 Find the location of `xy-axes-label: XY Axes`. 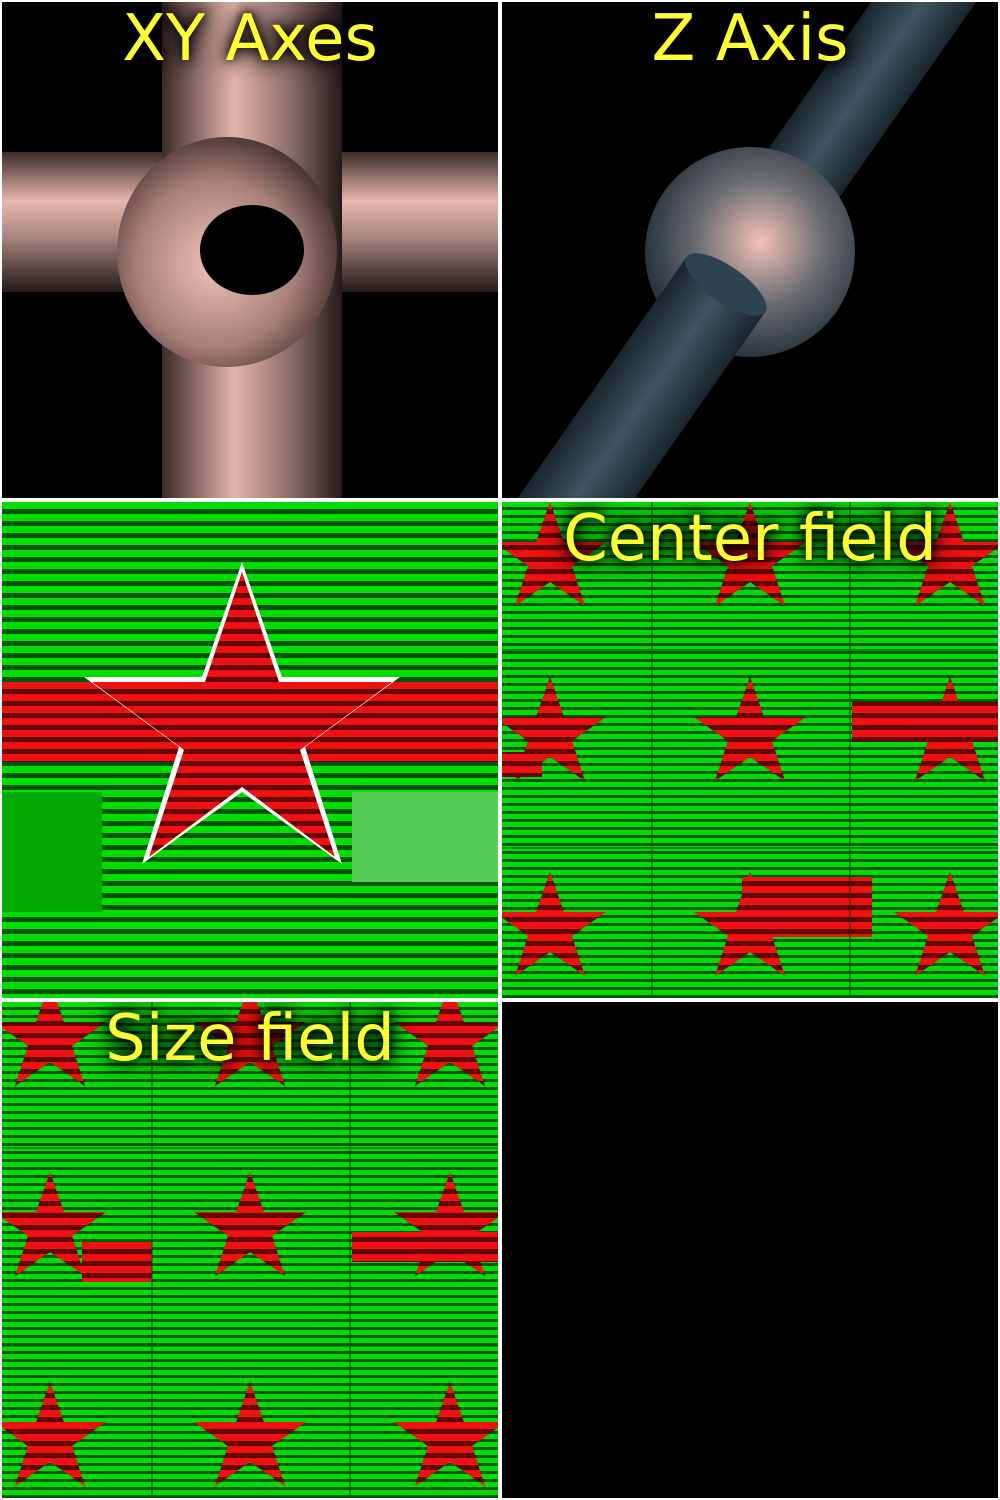

xy-axes-label: XY Axes is located at coordinates (250, 39).